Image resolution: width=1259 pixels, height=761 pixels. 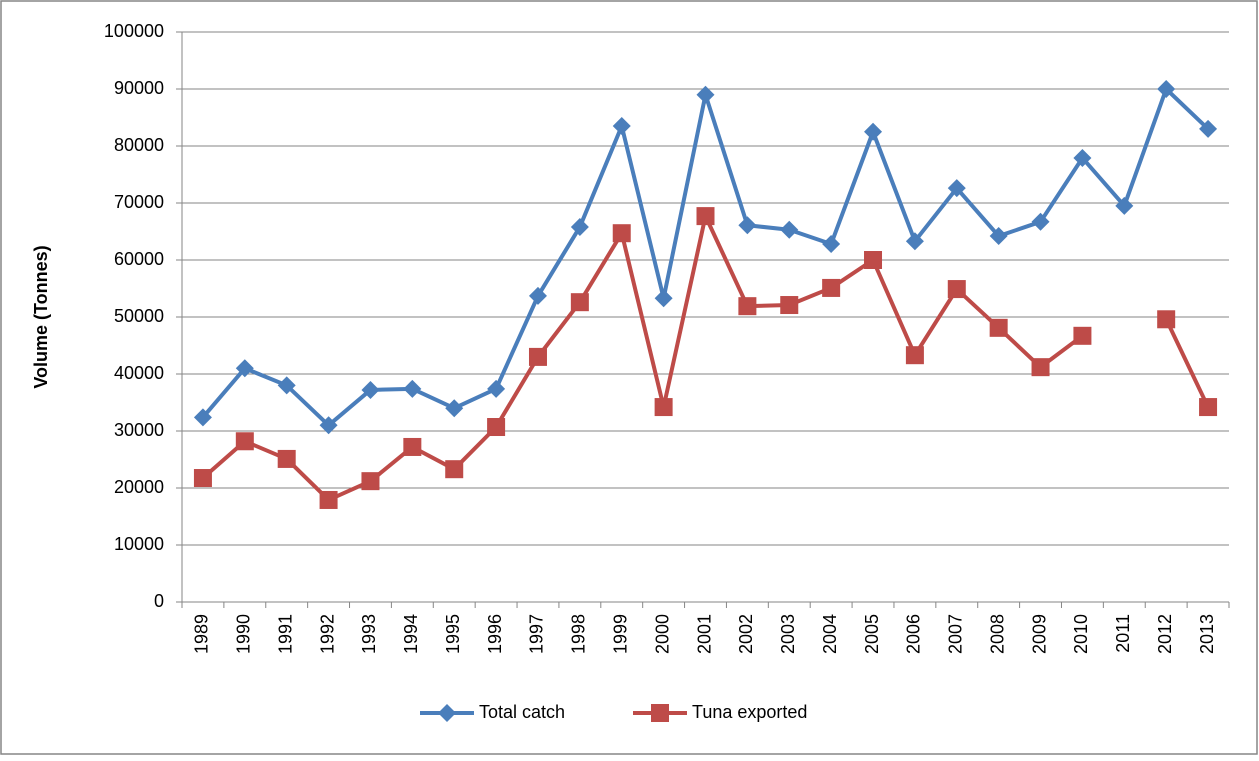 What do you see at coordinates (139, 544) in the screenshot?
I see `y-tick-label: 10000` at bounding box center [139, 544].